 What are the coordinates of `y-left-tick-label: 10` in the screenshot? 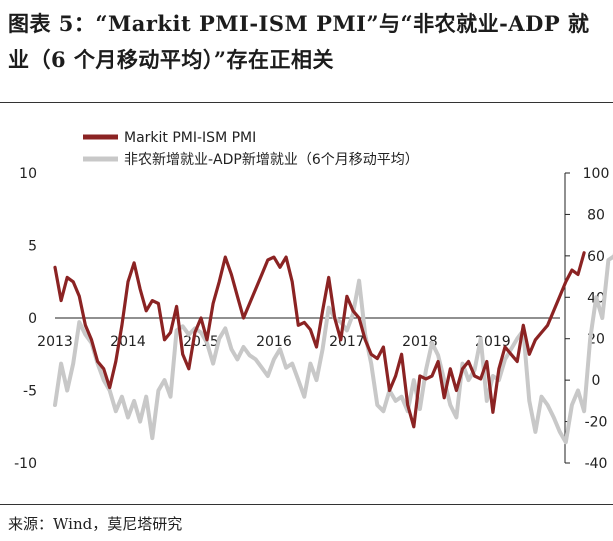 It's located at (28, 174).